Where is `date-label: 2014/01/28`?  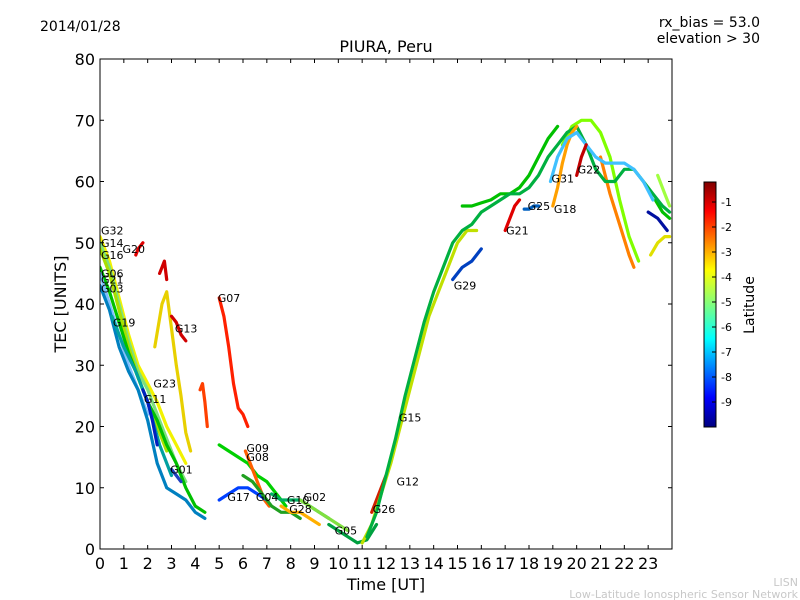
date-label: 2014/01/28 is located at coordinates (80, 27).